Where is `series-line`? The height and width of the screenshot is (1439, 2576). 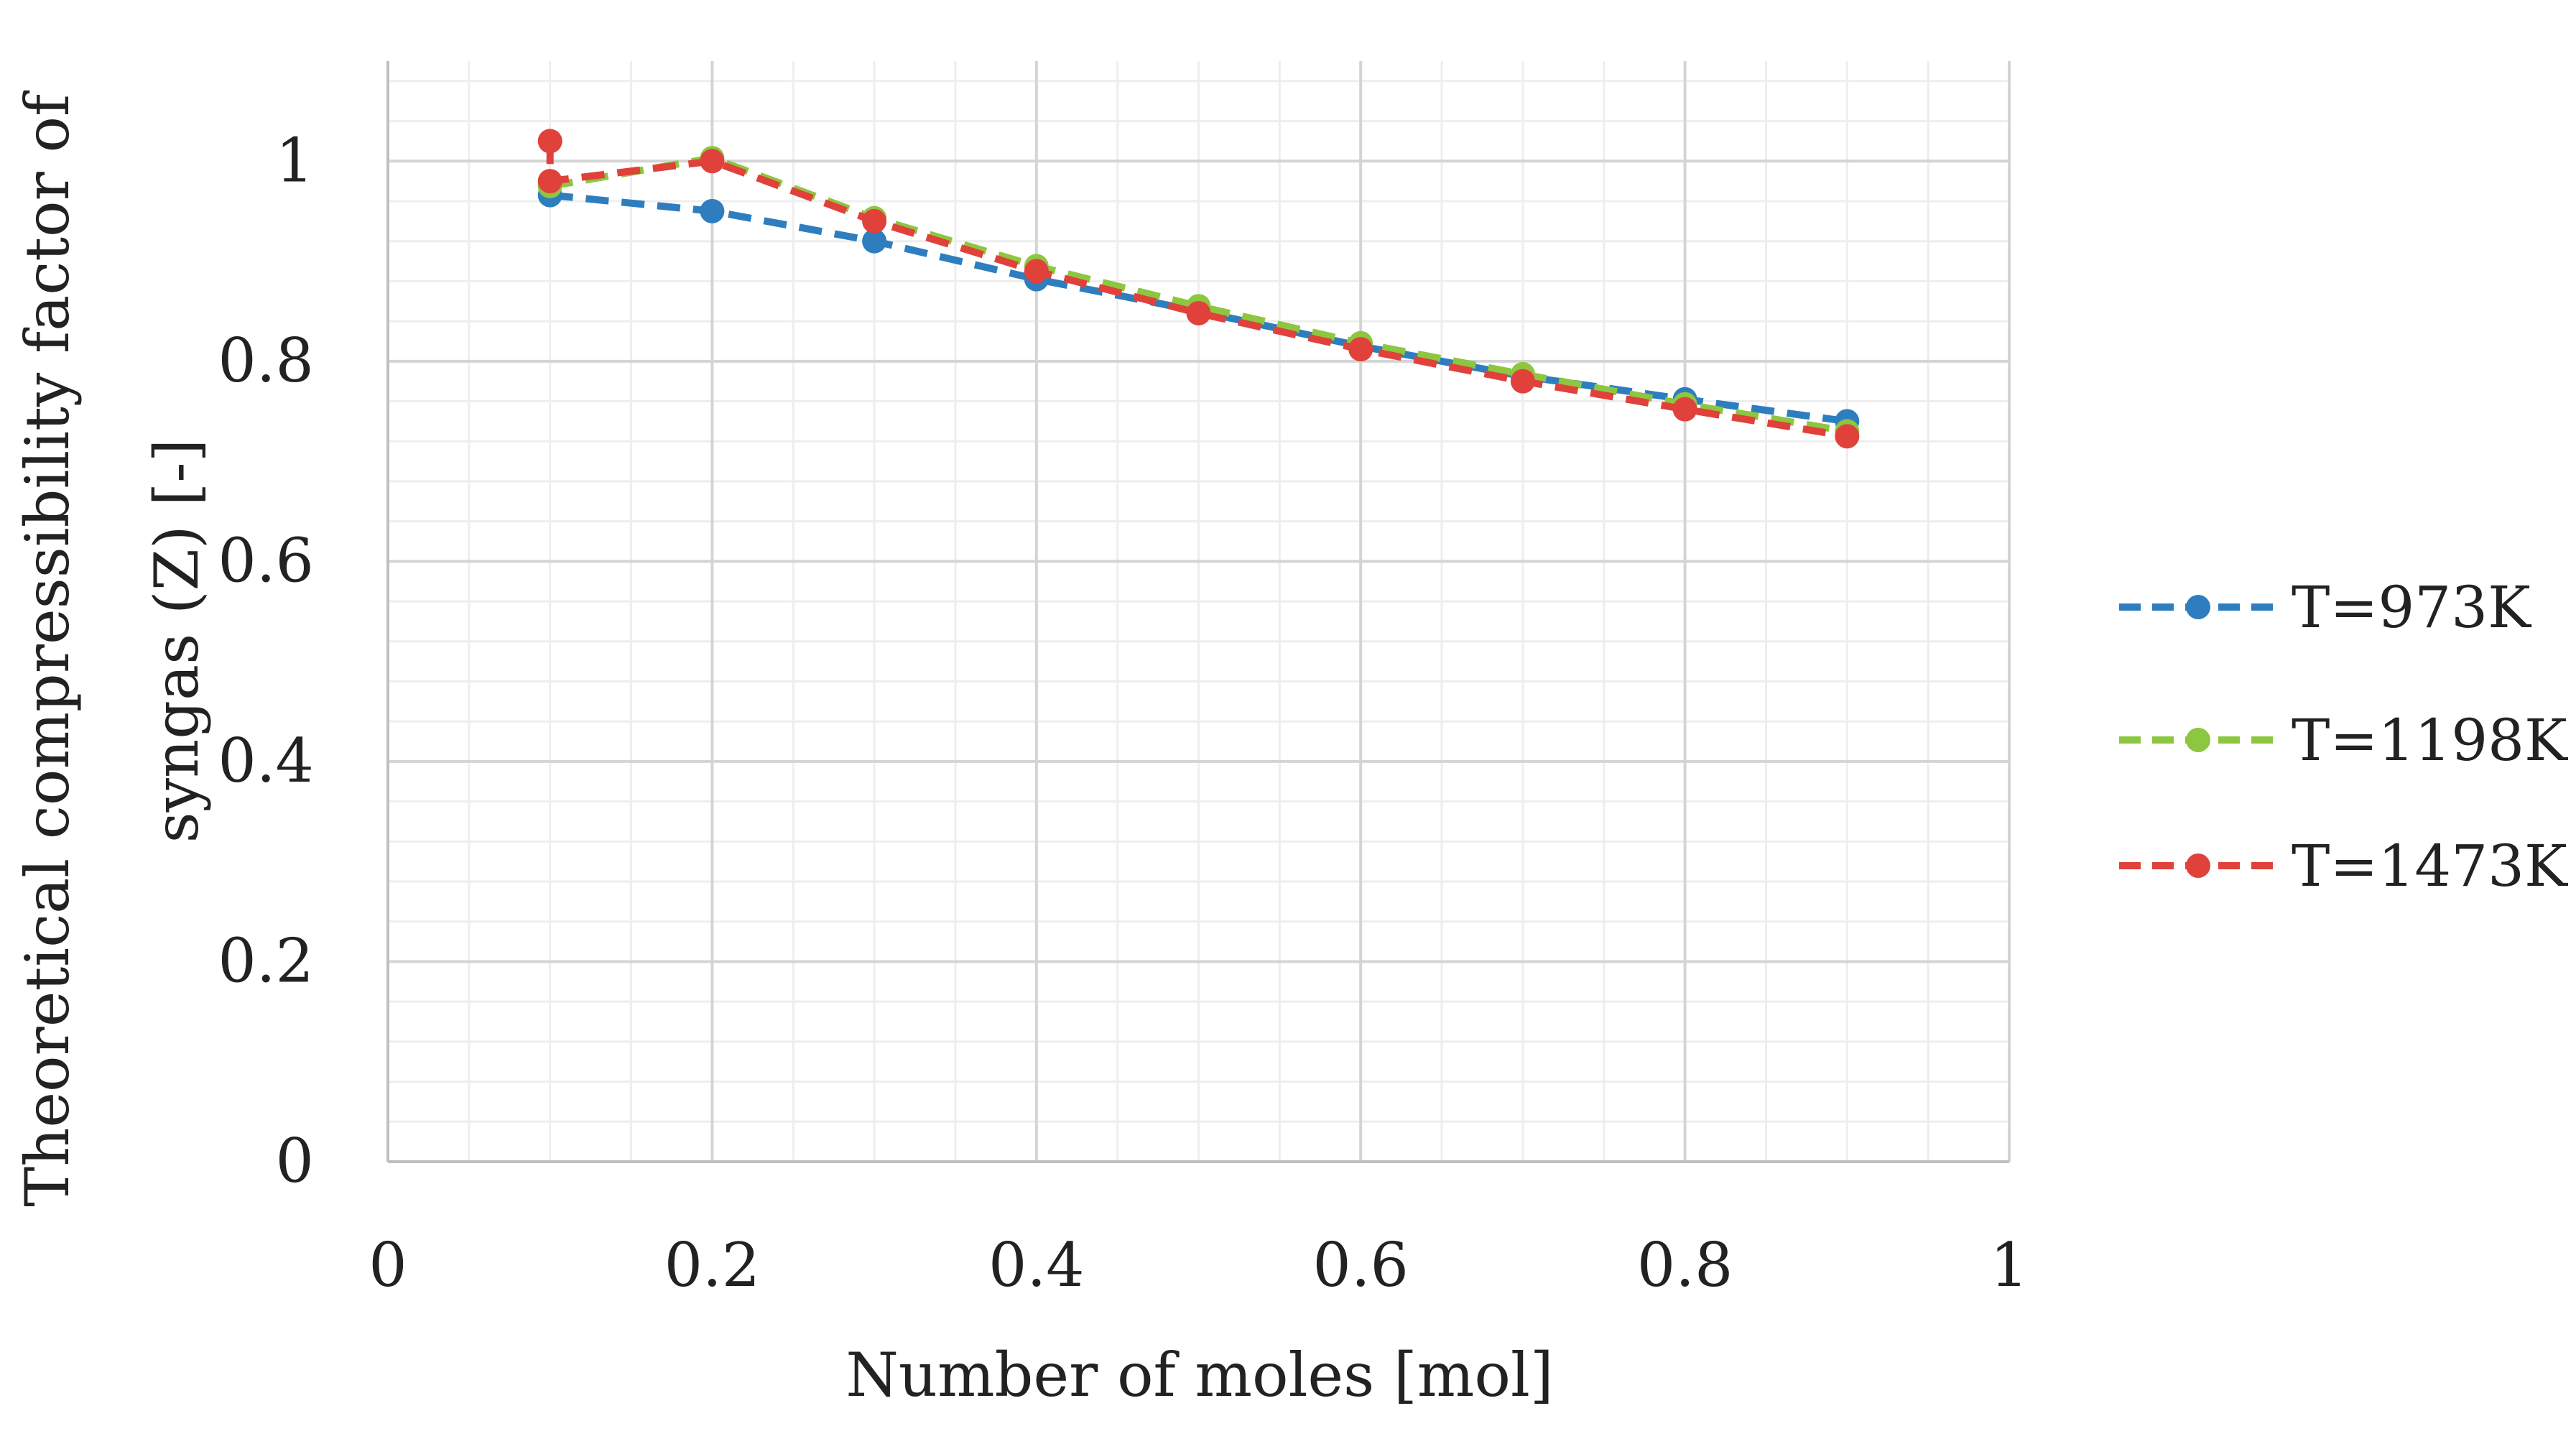 series-line is located at coordinates (1197, 290).